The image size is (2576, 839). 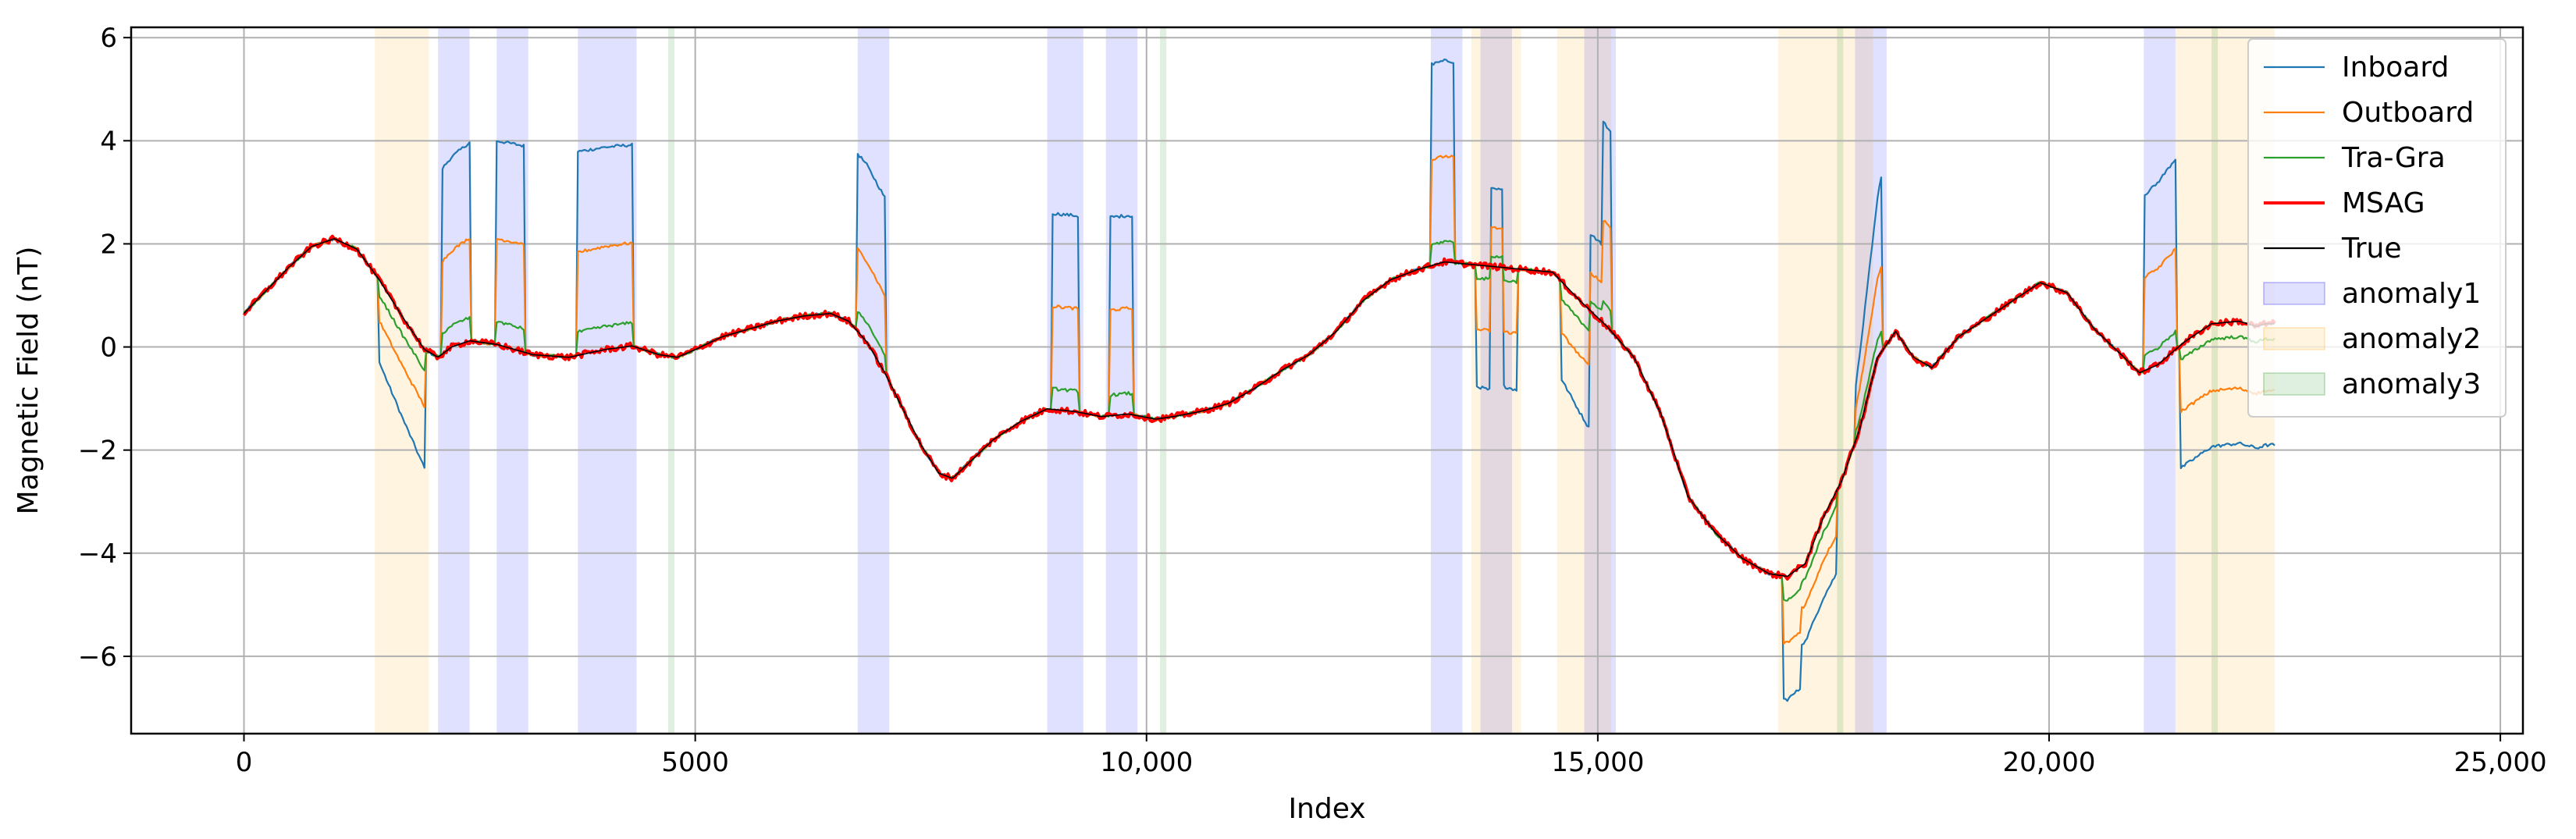 I want to click on y-tick-label: 0, so click(x=109, y=348).